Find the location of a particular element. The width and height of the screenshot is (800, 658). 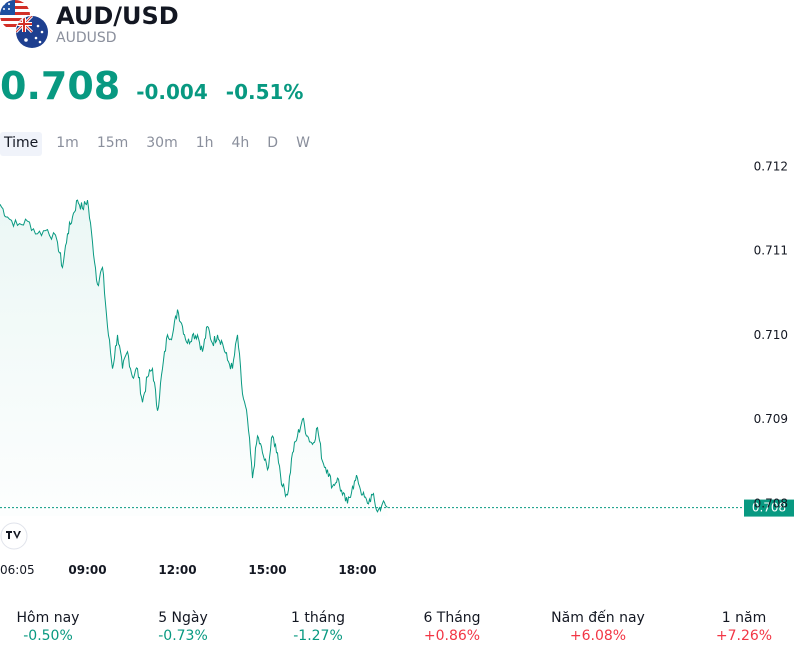

y-tick-label: 0.711 is located at coordinates (771, 251).